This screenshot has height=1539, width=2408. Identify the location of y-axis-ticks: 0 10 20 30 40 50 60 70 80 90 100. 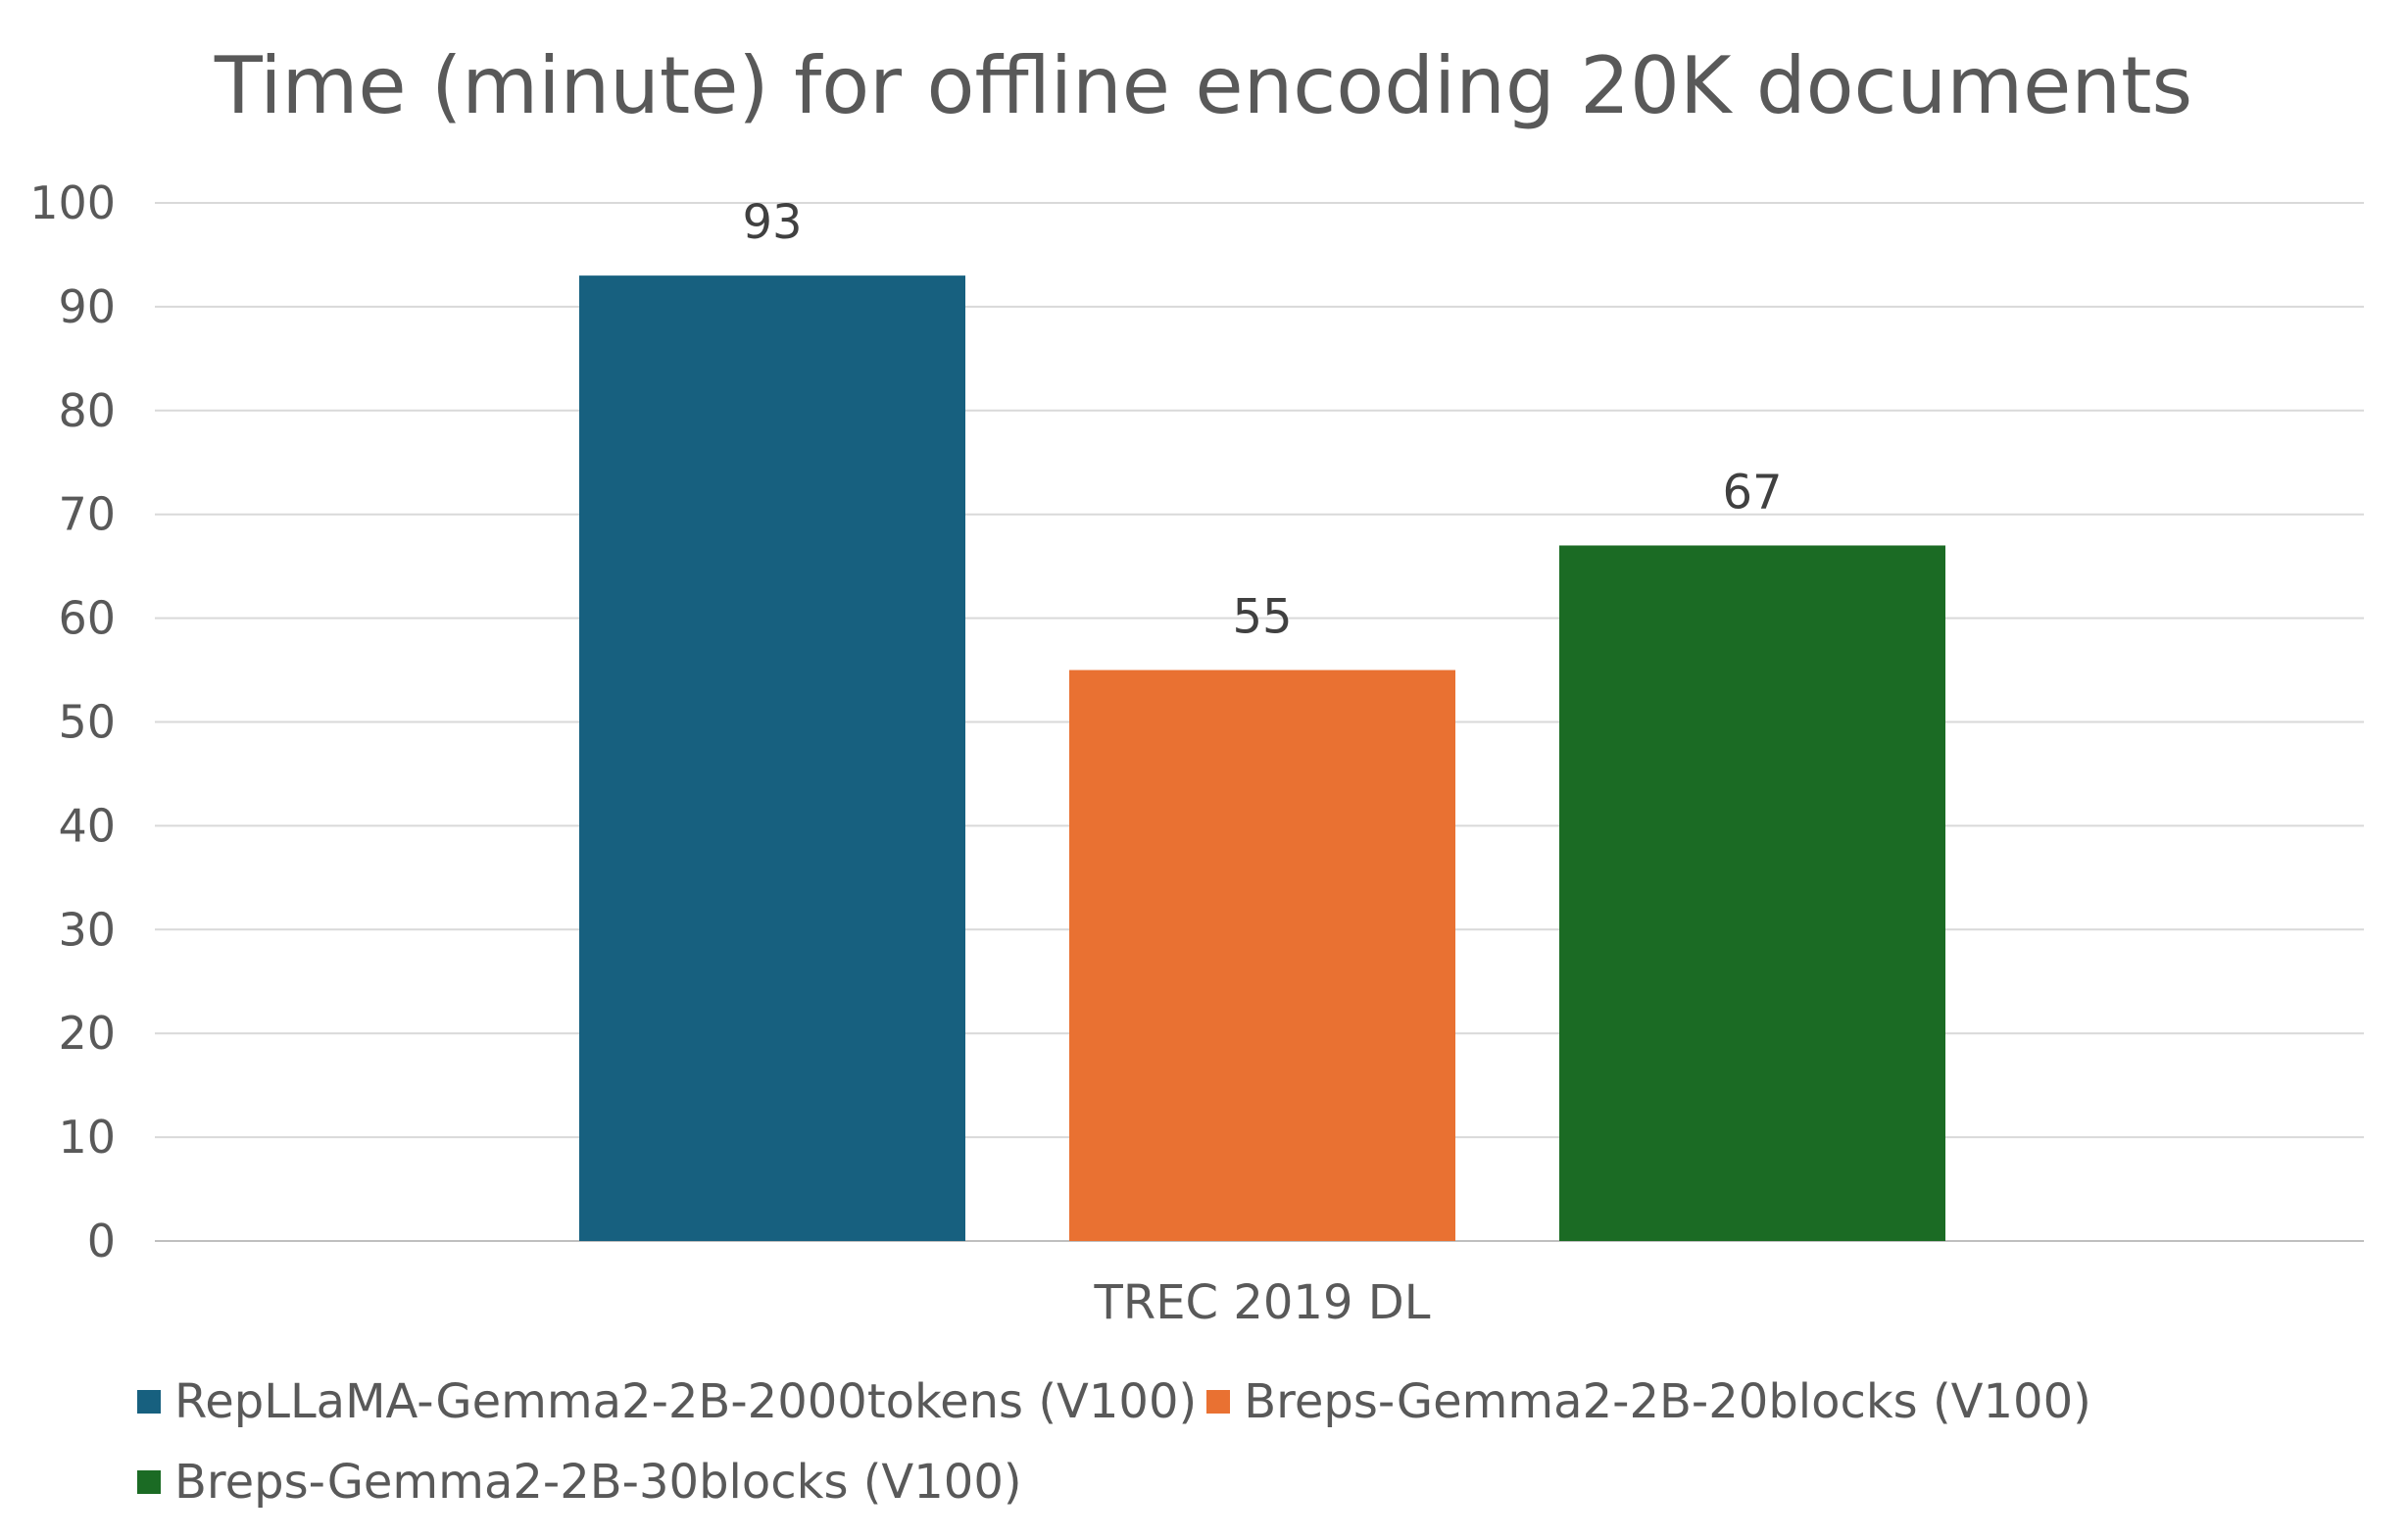
(72, 722).